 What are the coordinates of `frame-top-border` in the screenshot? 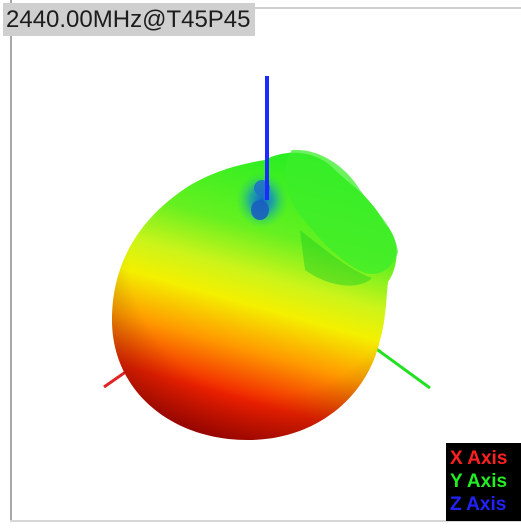 It's located at (265, 8).